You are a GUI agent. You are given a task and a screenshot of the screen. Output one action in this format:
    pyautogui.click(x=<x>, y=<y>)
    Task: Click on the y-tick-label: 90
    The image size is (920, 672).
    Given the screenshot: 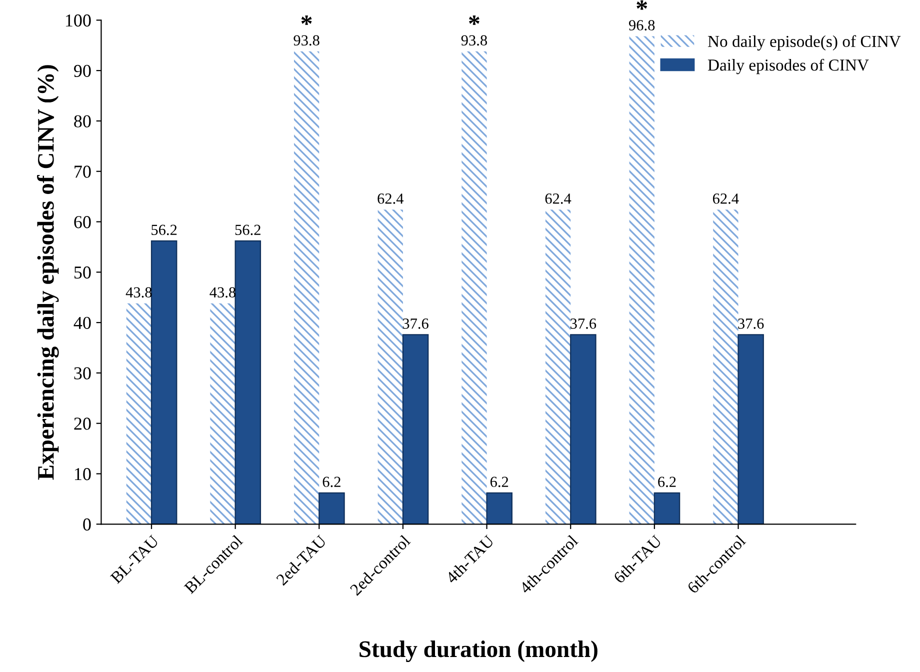 What is the action you would take?
    pyautogui.click(x=82, y=70)
    